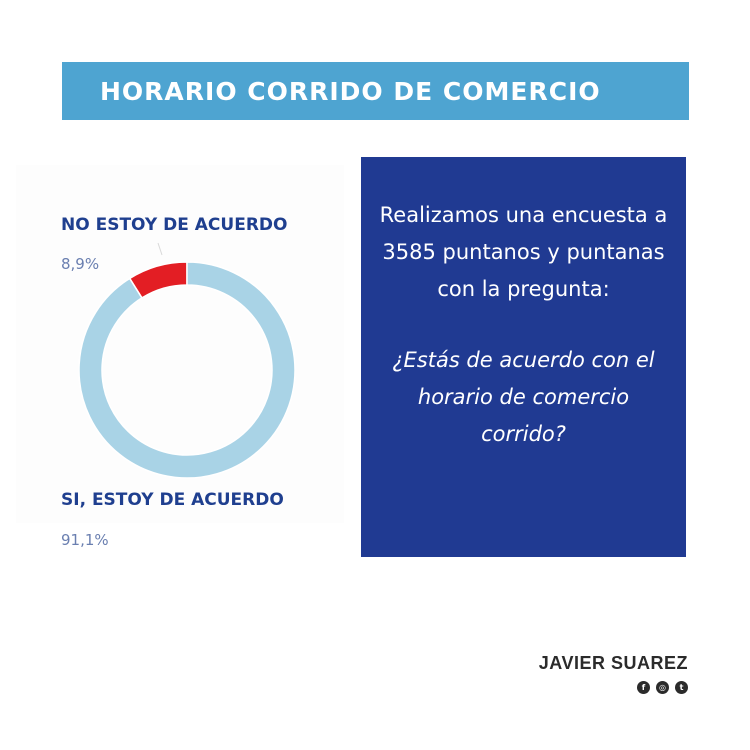  I want to click on brand-name: JAVIER SUAREZ, so click(613, 663).